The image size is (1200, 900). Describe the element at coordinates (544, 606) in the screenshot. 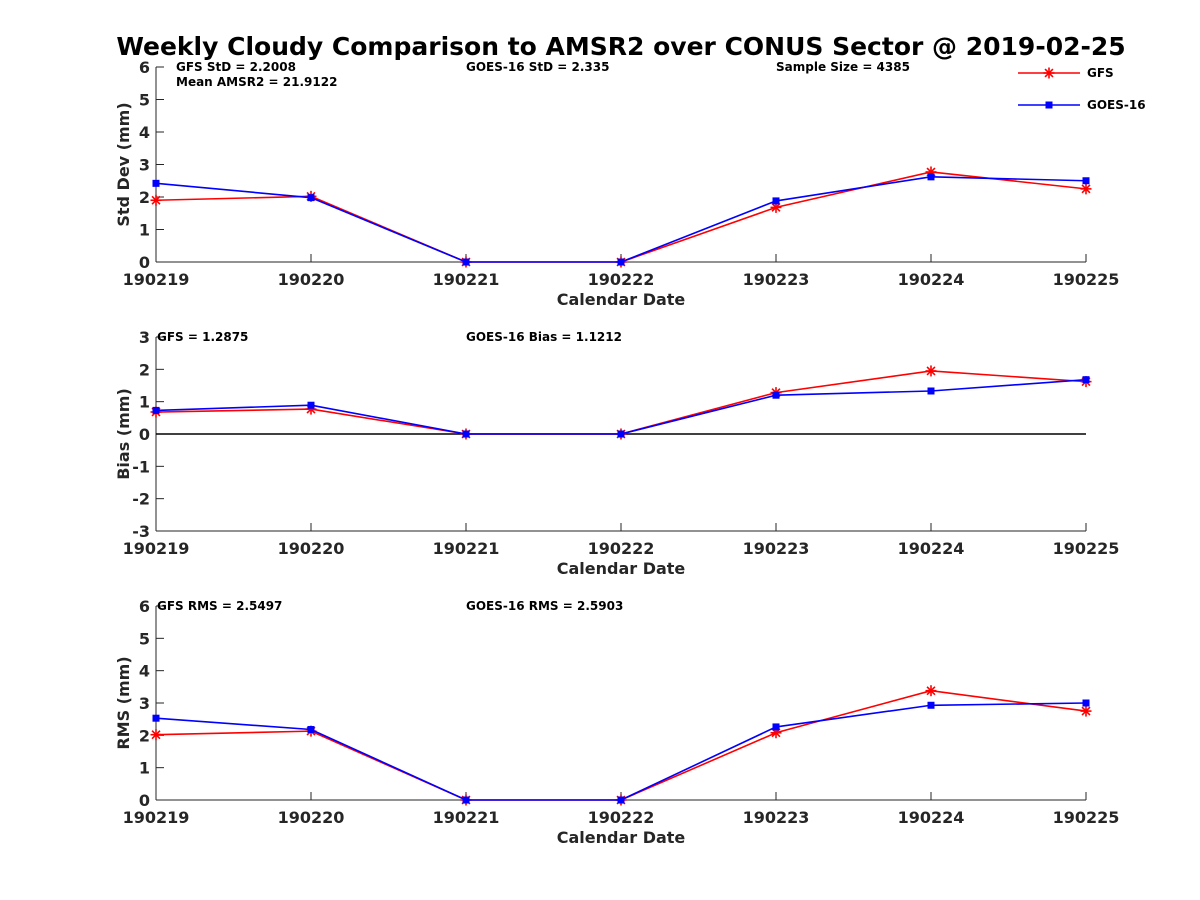

I see `stat-annotation: GOES-16 RMS = 2.5903` at that location.